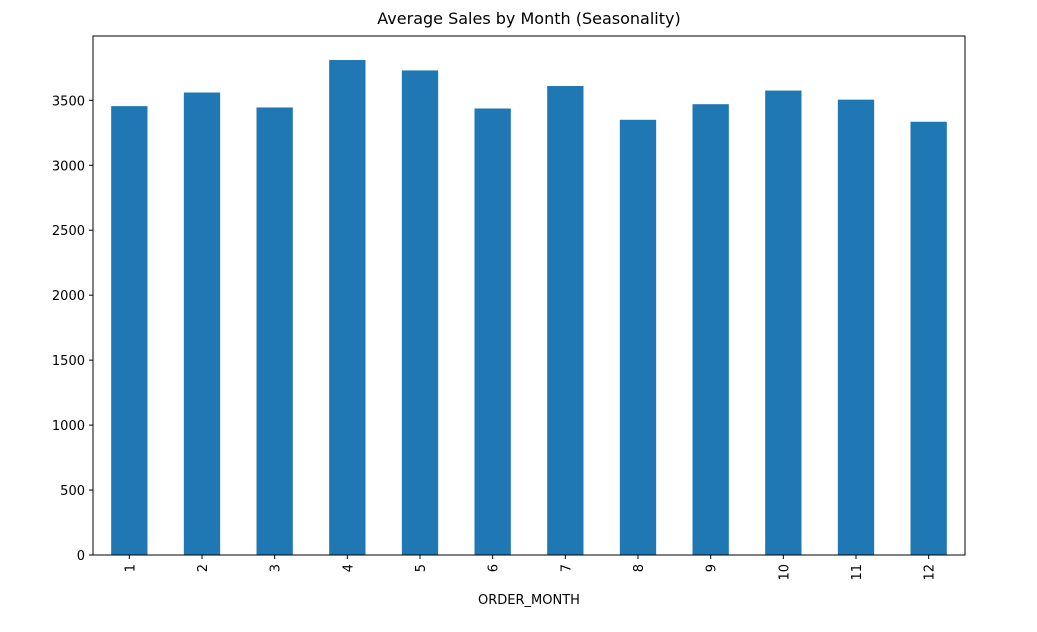  What do you see at coordinates (68, 296) in the screenshot?
I see `y-tick-label: 2000` at bounding box center [68, 296].